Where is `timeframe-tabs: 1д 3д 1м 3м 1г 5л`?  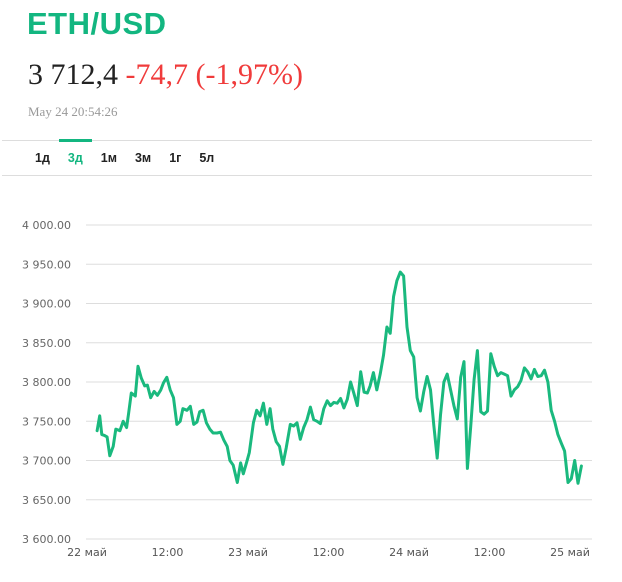
timeframe-tabs: 1д 3д 1м 3м 1г 5л is located at coordinates (124, 153).